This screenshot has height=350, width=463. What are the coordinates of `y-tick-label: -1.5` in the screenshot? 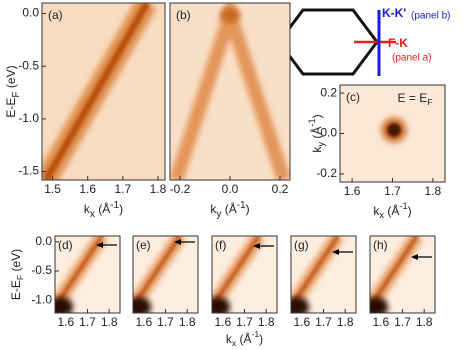 It's located at (28, 171).